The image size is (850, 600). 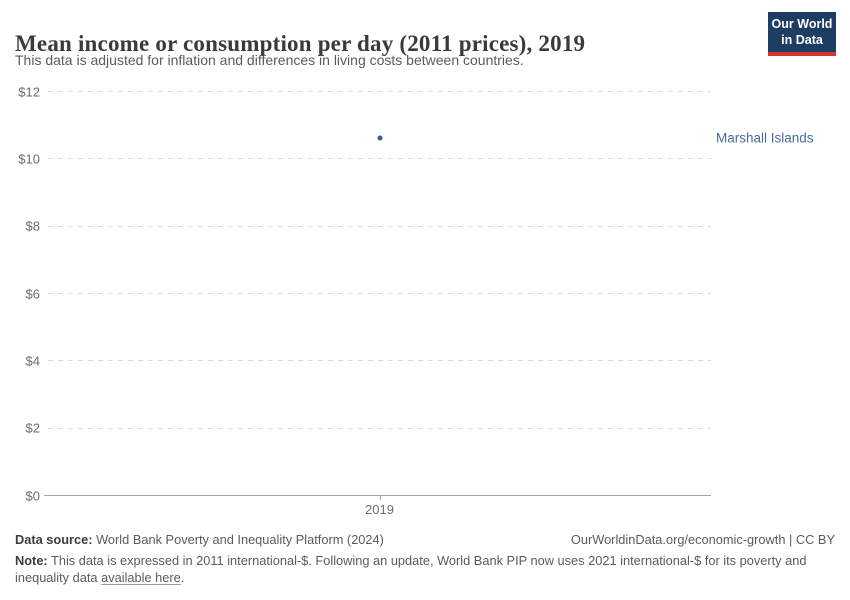 I want to click on y-axis-tick-label: $6, so click(x=32, y=293).